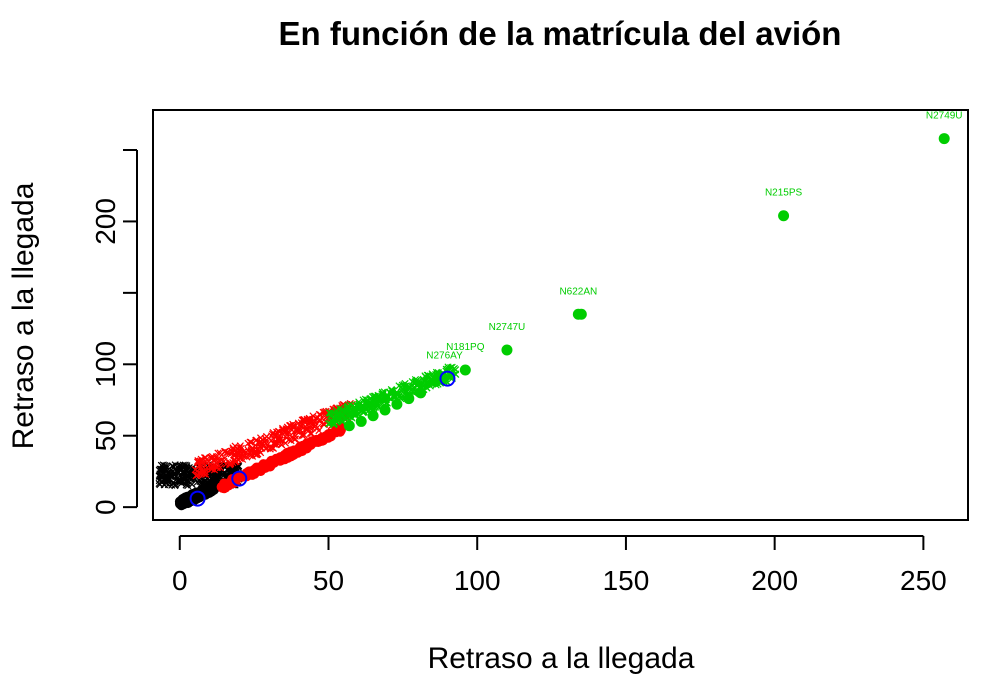 The width and height of the screenshot is (1005, 697). What do you see at coordinates (105, 507) in the screenshot?
I see `y-tick-label: 0` at bounding box center [105, 507].